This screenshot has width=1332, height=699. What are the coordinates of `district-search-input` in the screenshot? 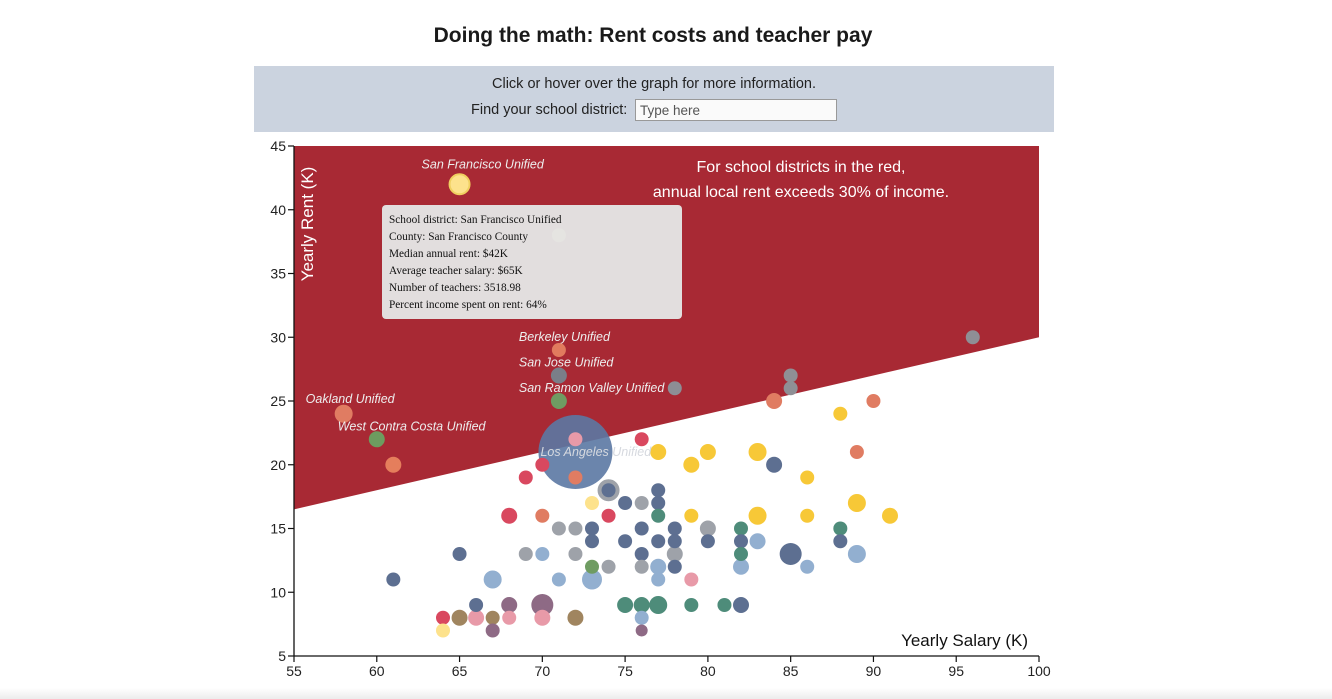 It's located at (736, 110).